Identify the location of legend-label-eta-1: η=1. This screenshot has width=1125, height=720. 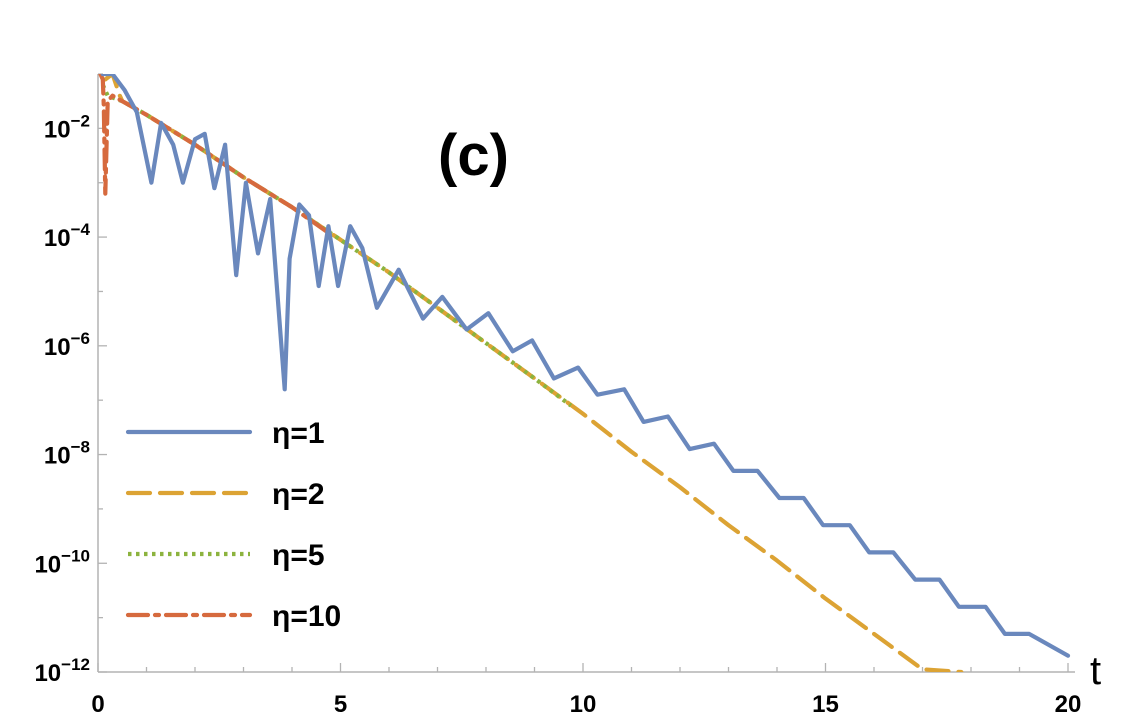
(298, 433).